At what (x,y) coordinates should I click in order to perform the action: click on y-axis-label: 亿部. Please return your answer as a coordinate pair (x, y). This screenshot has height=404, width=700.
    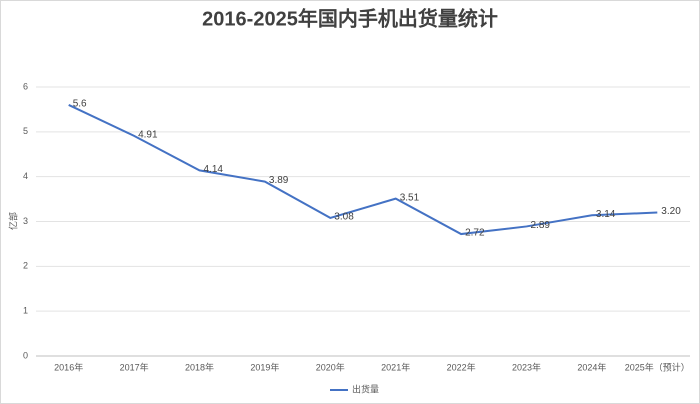
    Looking at the image, I should click on (12, 221).